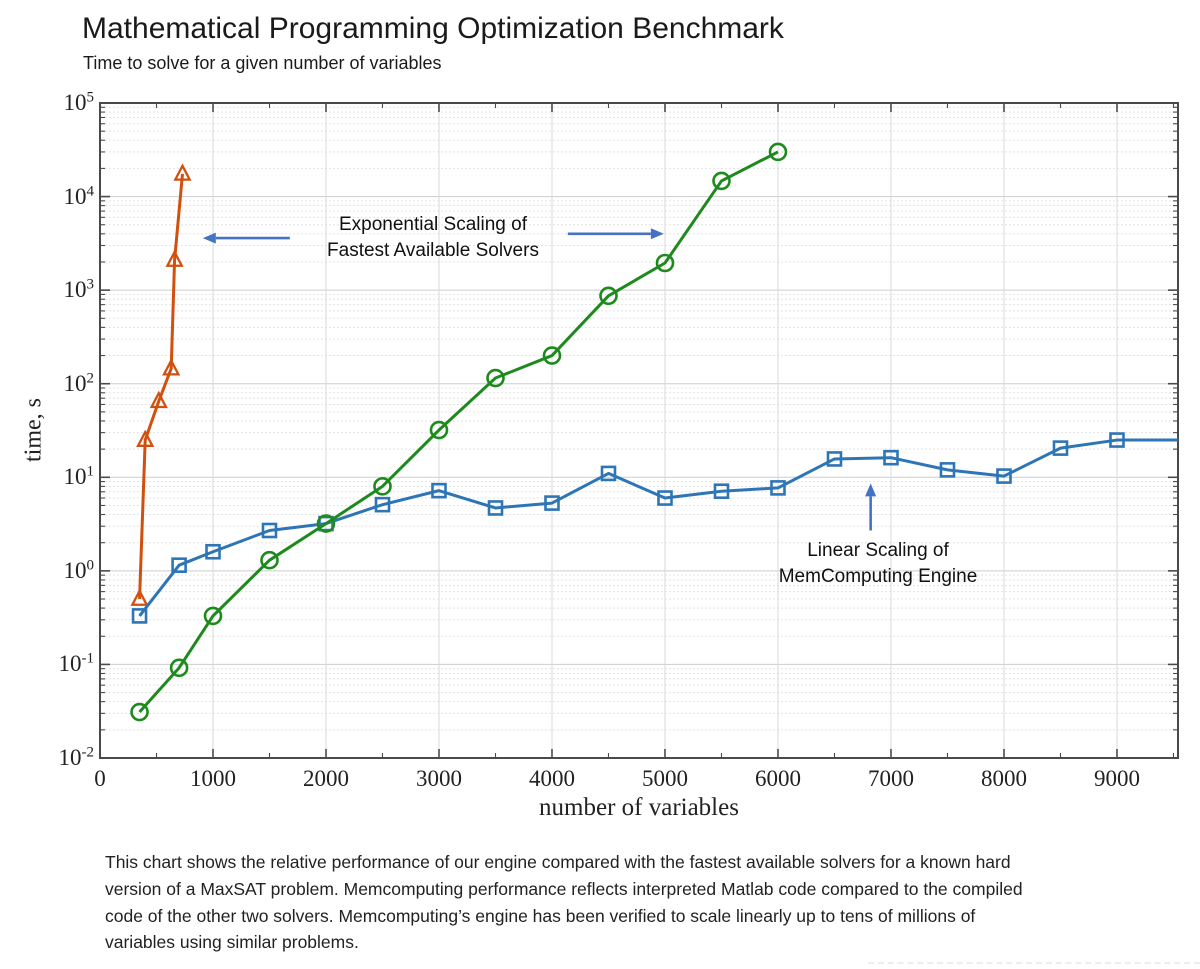 This screenshot has width=1200, height=969. I want to click on y-tick-label: 10⁴, so click(79, 195).